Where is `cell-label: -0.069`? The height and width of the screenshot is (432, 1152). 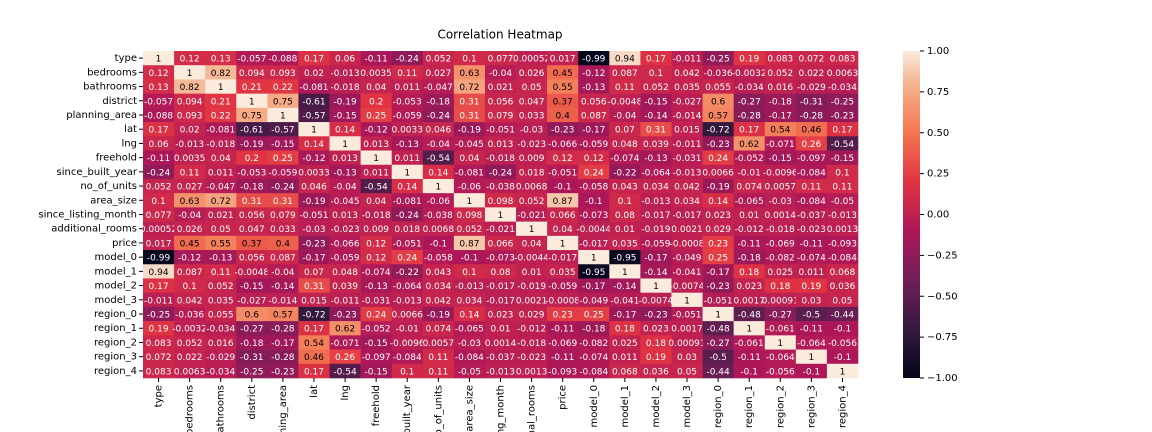
cell-label: -0.069 is located at coordinates (780, 244).